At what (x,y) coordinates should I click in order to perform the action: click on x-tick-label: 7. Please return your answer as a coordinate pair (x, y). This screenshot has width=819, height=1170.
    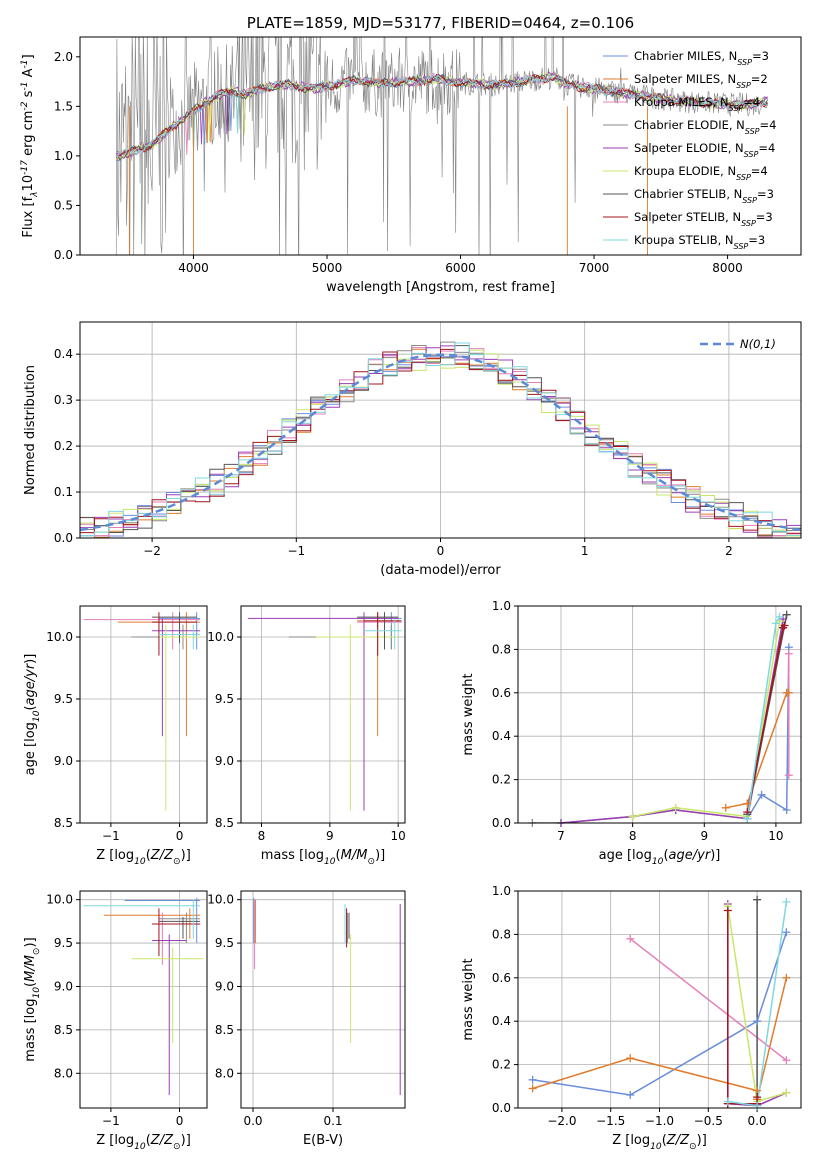
    Looking at the image, I should click on (561, 836).